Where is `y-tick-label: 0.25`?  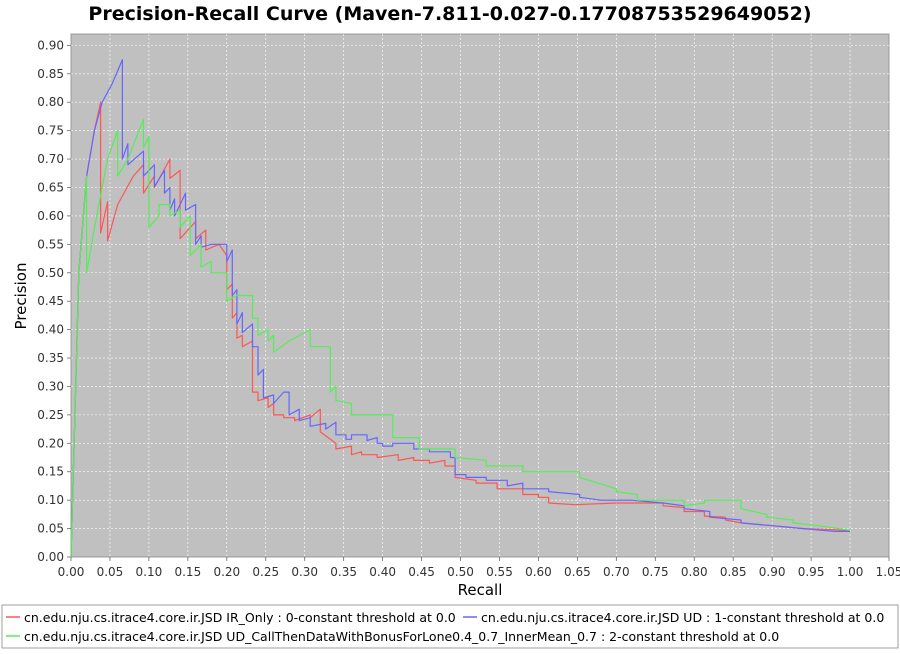 y-tick-label: 0.25 is located at coordinates (50, 415).